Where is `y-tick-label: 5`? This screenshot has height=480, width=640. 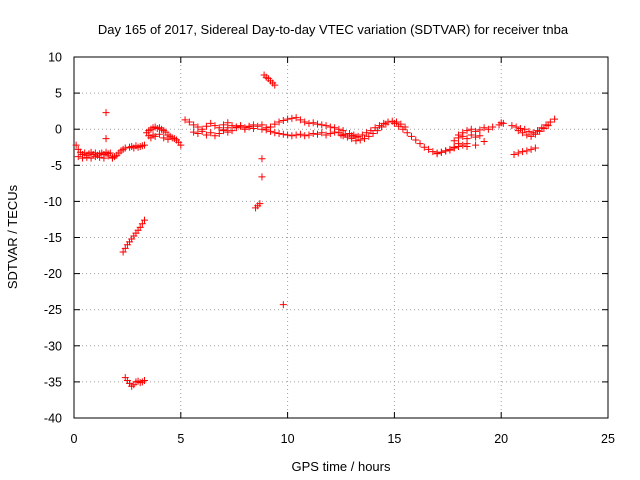 y-tick-label: 5 is located at coordinates (58, 94).